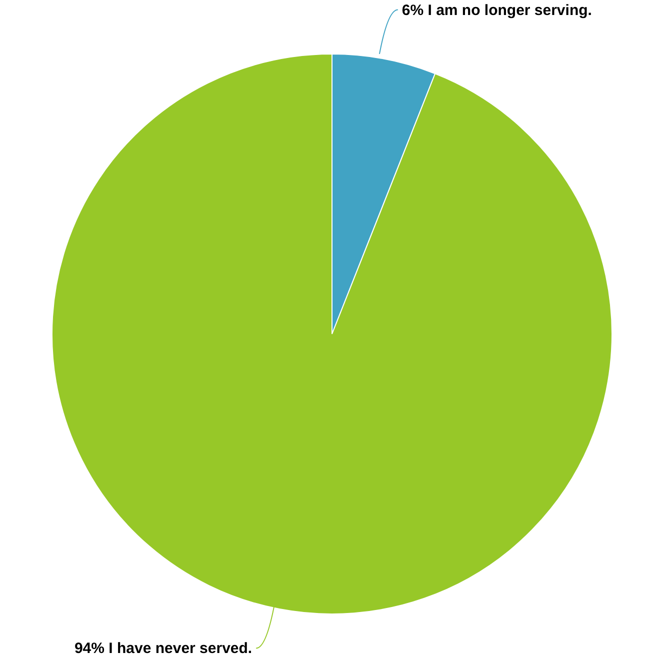  Describe the element at coordinates (497, 10) in the screenshot. I see `slice-label: 6% I am no longer serving.` at that location.